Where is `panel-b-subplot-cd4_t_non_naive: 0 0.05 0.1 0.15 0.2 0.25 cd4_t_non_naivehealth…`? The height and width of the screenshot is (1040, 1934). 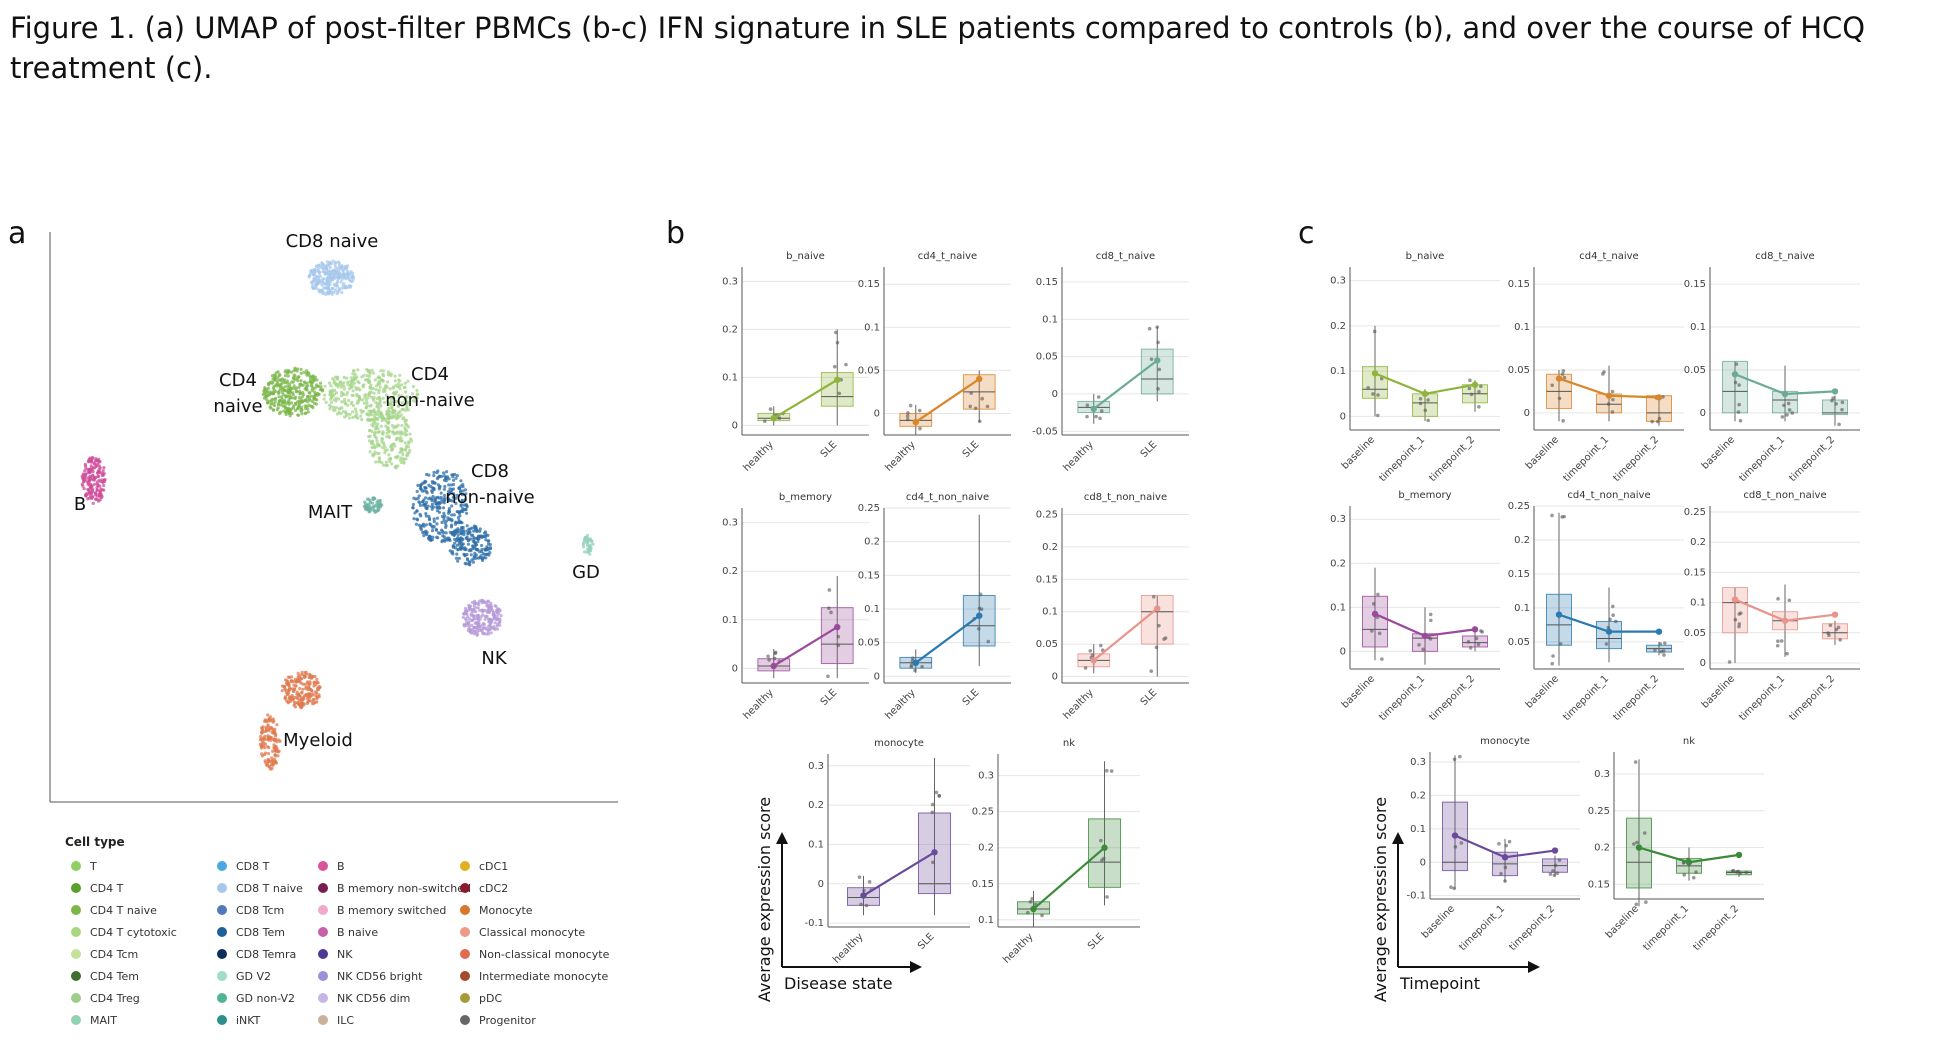
panel-b-subplot-cd4_t_non_naive: 0 0.05 0.1 0.15 0.2 0.25 cd4_t_non_naivehealth… is located at coordinates (934, 607).